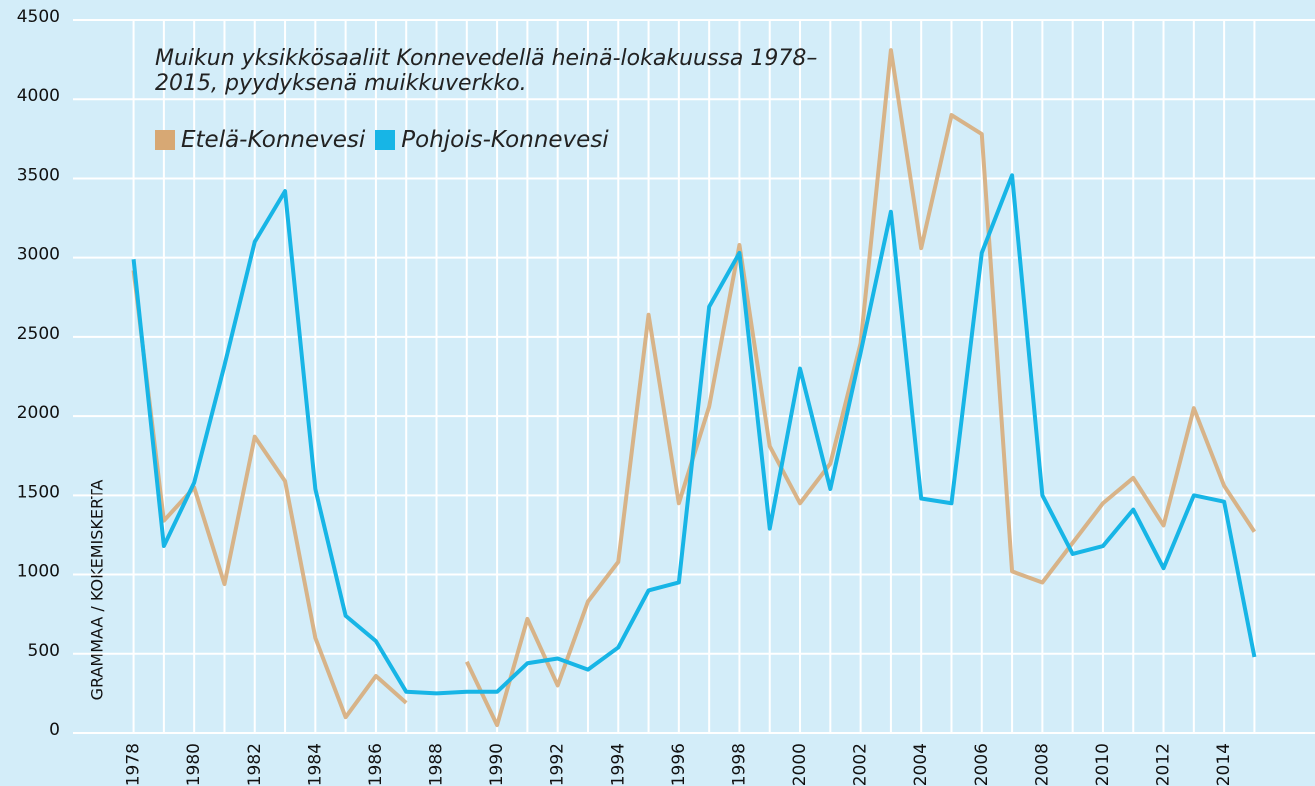 This screenshot has height=786, width=1315. I want to click on y-tick-label: 3000, so click(38, 255).